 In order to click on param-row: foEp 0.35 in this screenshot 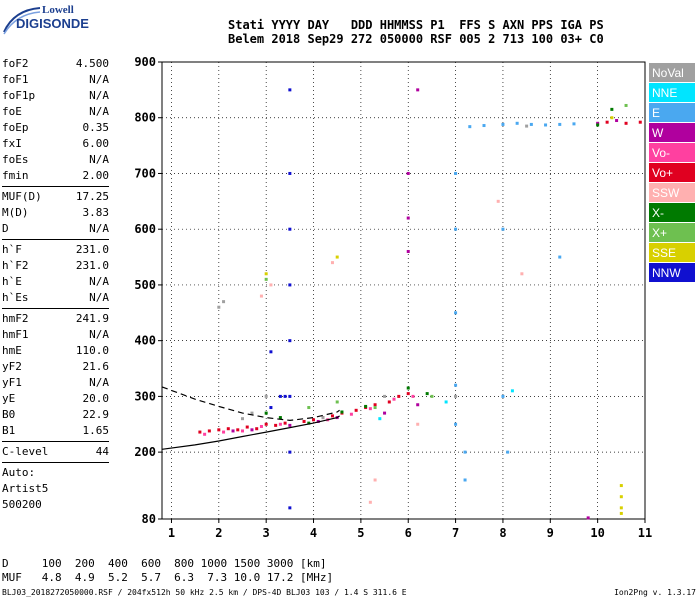, I will do `click(55, 128)`.